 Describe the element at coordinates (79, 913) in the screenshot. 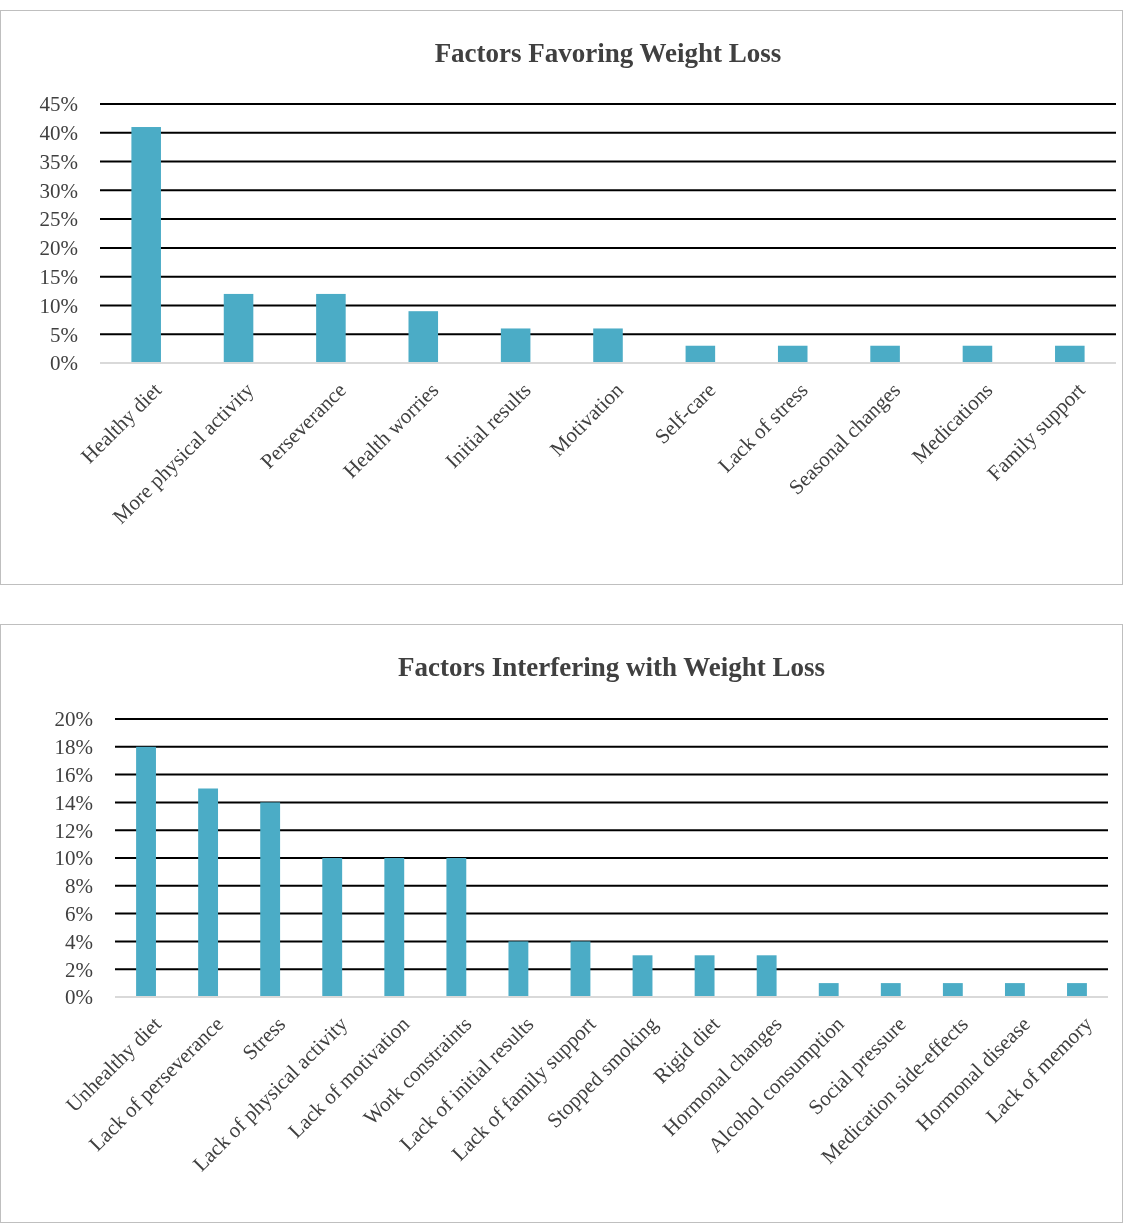

I see `y-tick-label: 6%` at that location.